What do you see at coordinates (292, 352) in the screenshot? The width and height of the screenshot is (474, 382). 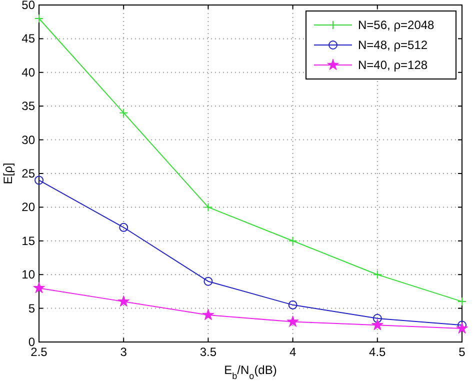 I see `x-tick-label: 4` at bounding box center [292, 352].